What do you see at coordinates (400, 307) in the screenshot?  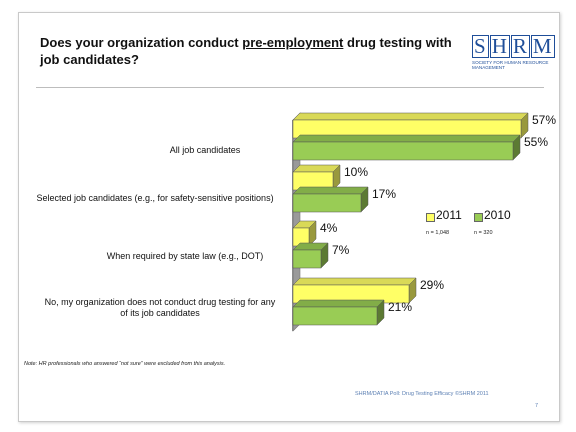 I see `data-label: 21%` at bounding box center [400, 307].